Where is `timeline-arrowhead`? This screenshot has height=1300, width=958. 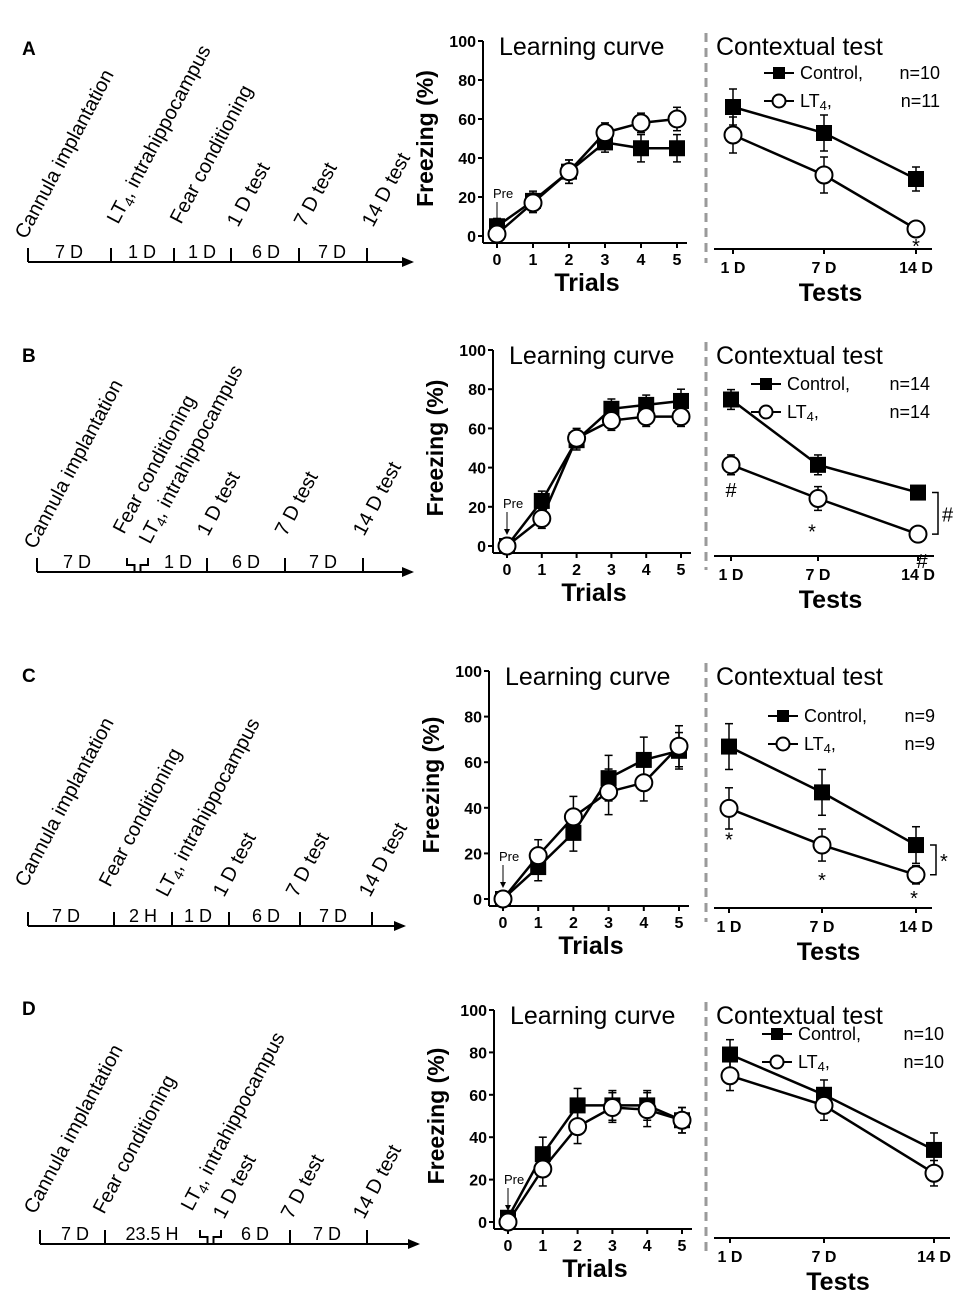
timeline-arrowhead is located at coordinates (414, 1244).